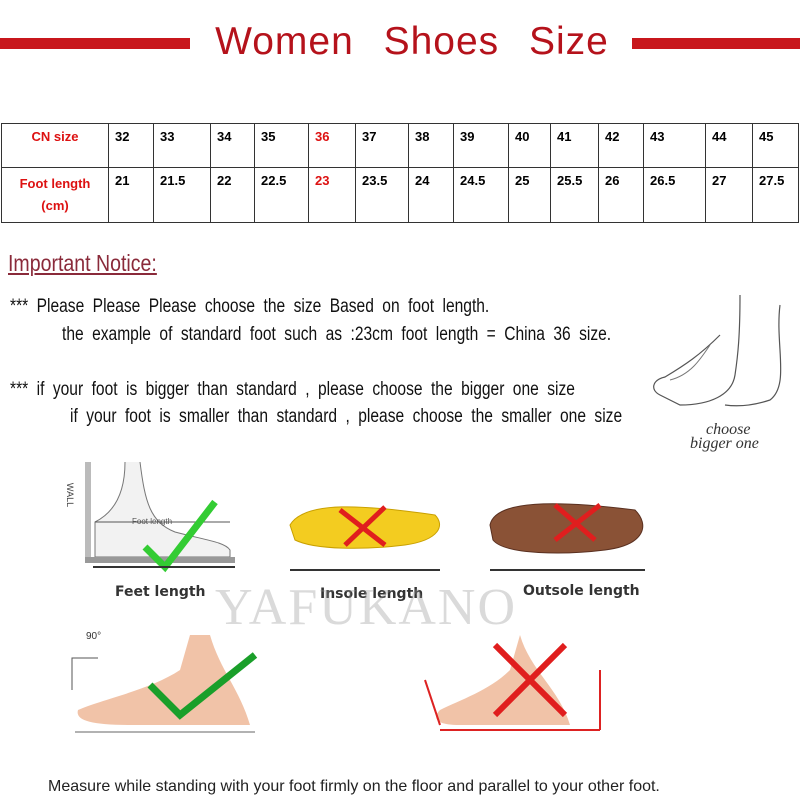 This screenshot has width=800, height=800. I want to click on cn-size-cell: 39, so click(481, 145).